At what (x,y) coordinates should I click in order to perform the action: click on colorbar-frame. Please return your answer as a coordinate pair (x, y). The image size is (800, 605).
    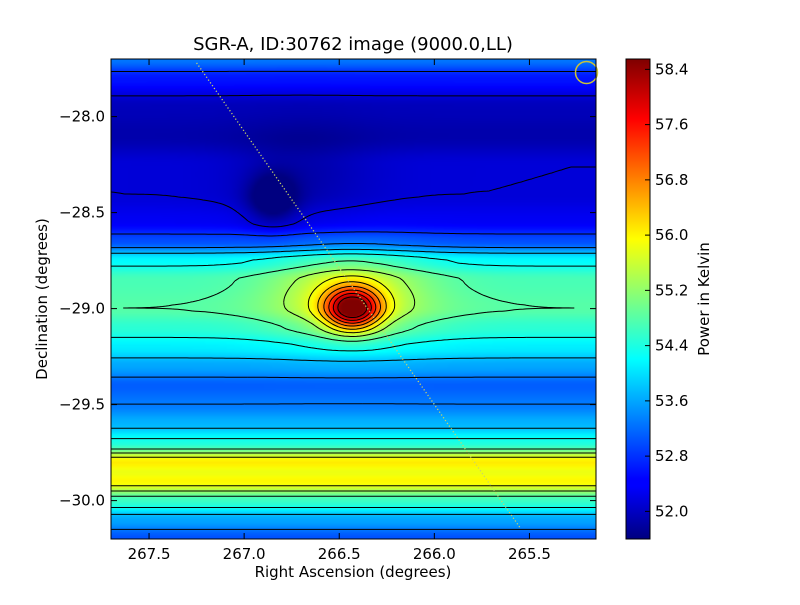
    Looking at the image, I should click on (638, 299).